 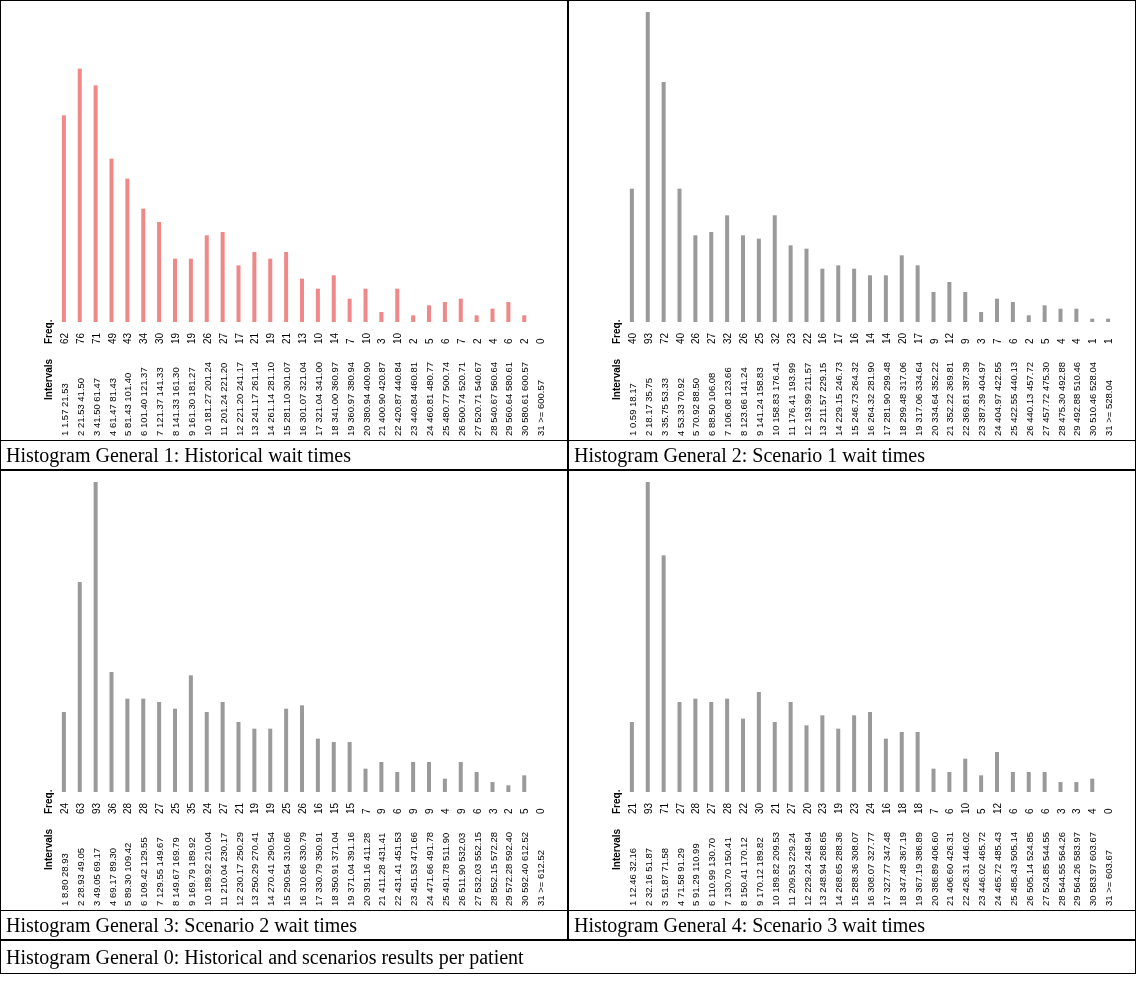 What do you see at coordinates (287, 399) in the screenshot?
I see `x-tick-label: 15 281.10 301.07` at bounding box center [287, 399].